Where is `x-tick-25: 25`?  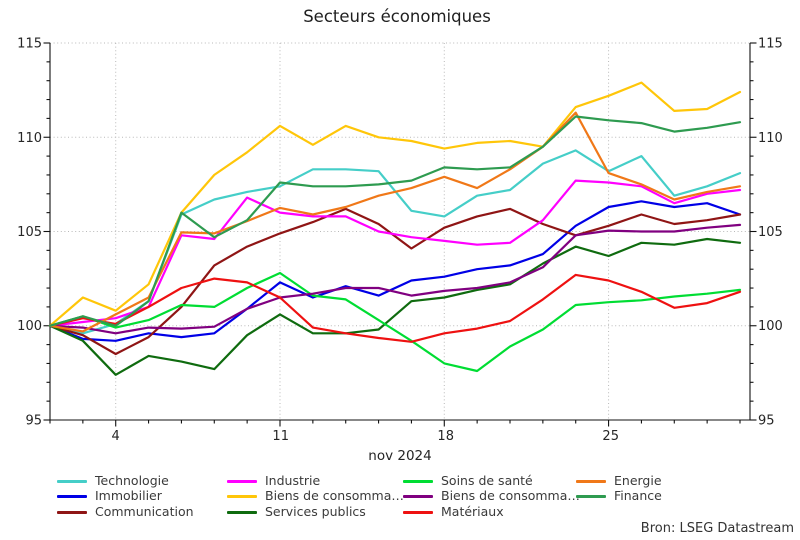
x-tick-25: 25 is located at coordinates (610, 436).